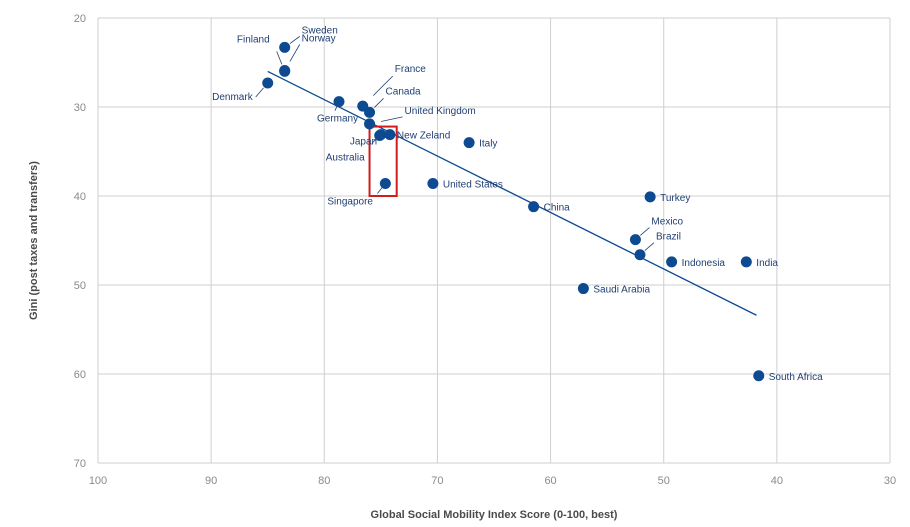  What do you see at coordinates (650, 197) in the screenshot?
I see `data-point-turkey` at bounding box center [650, 197].